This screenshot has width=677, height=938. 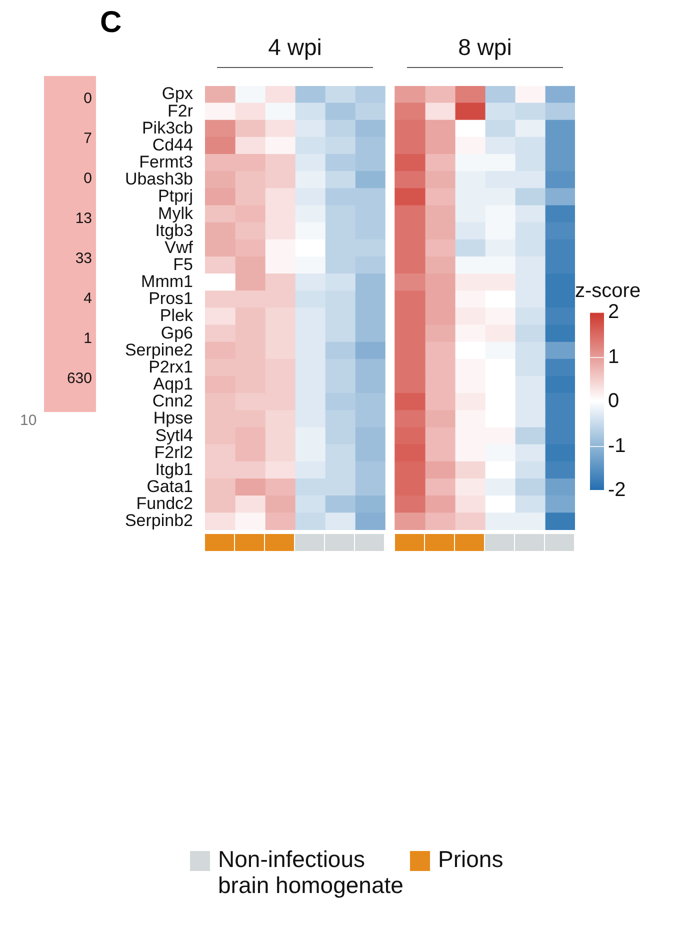 What do you see at coordinates (175, 196) in the screenshot?
I see `y-tick-label: Ptprj` at bounding box center [175, 196].